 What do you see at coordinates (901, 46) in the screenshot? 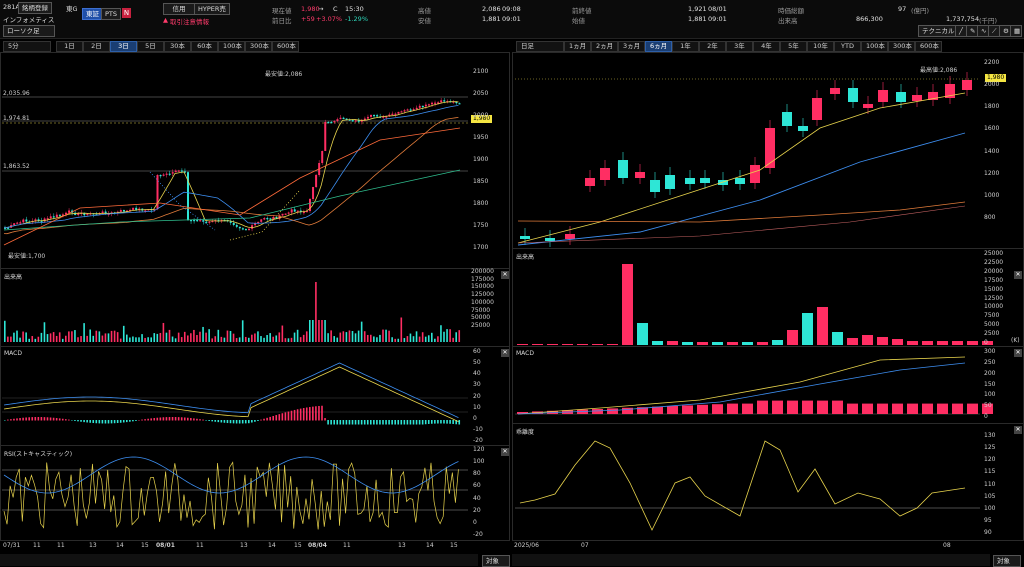
I see `right-period-tab: 300本` at bounding box center [901, 46].